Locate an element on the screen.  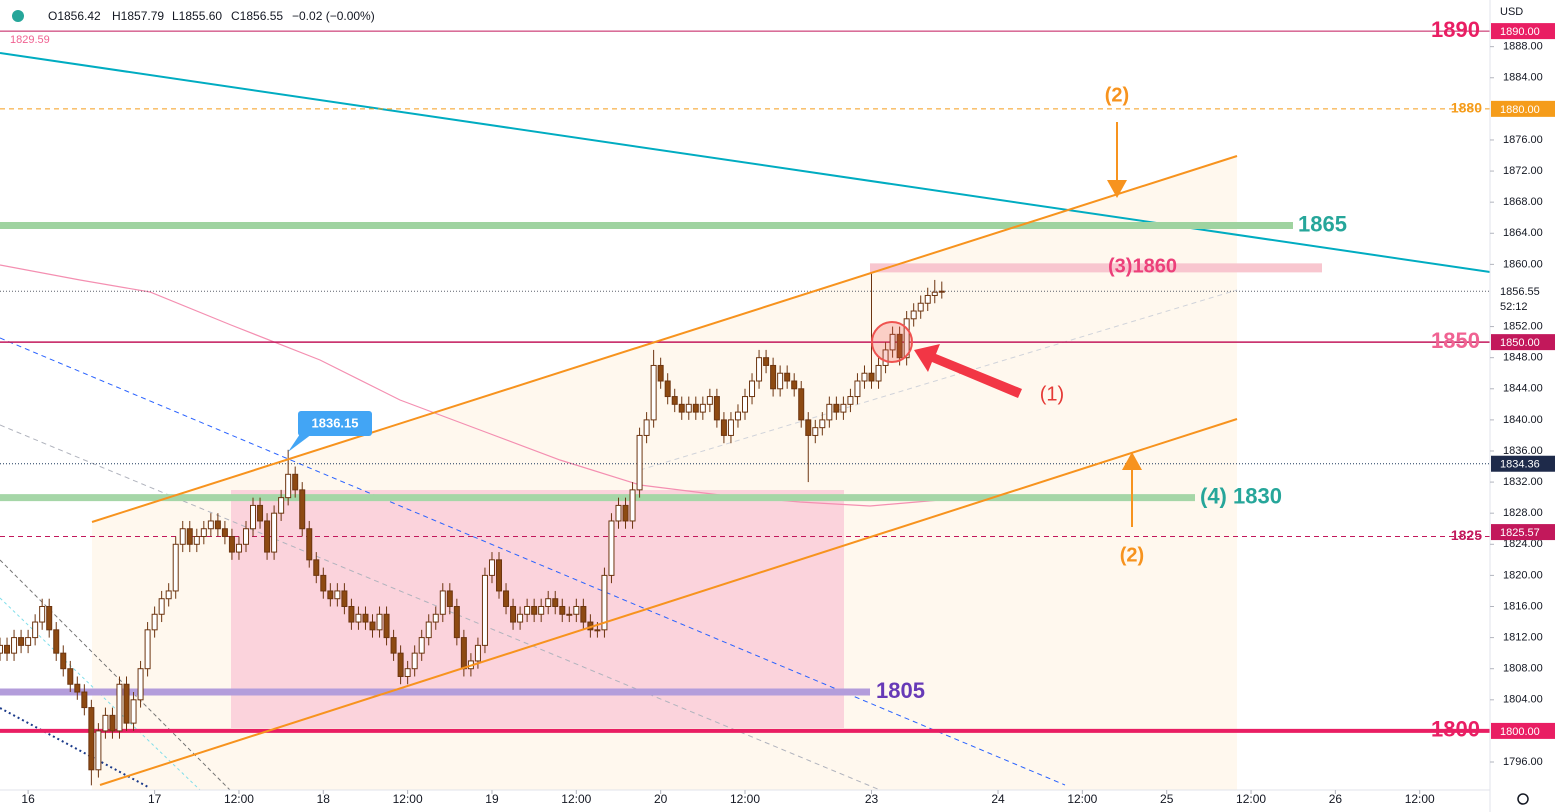
y-tick-label: 1884.00 is located at coordinates (1523, 78).